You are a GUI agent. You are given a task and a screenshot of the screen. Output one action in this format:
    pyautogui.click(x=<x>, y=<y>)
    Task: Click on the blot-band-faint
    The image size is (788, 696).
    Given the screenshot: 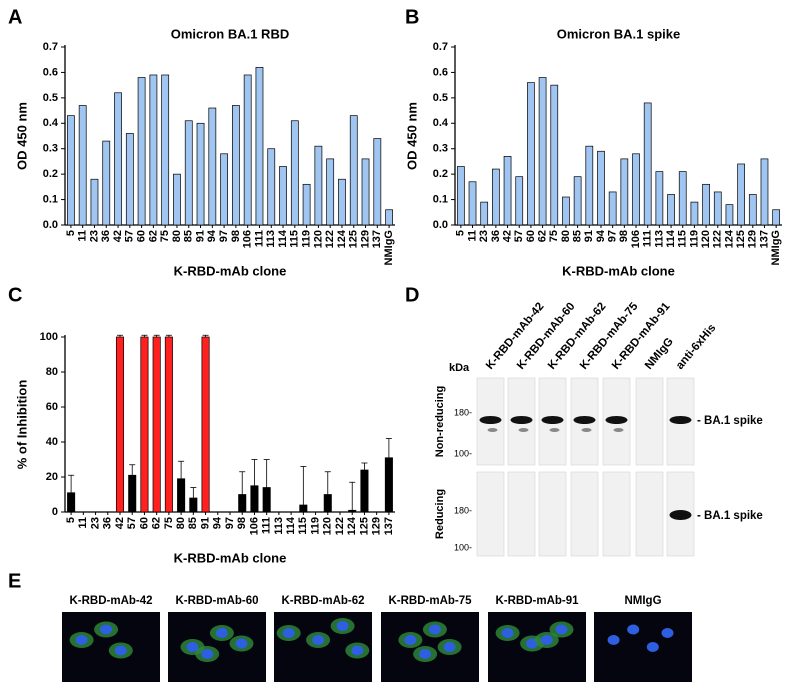 What is the action you would take?
    pyautogui.click(x=492, y=430)
    